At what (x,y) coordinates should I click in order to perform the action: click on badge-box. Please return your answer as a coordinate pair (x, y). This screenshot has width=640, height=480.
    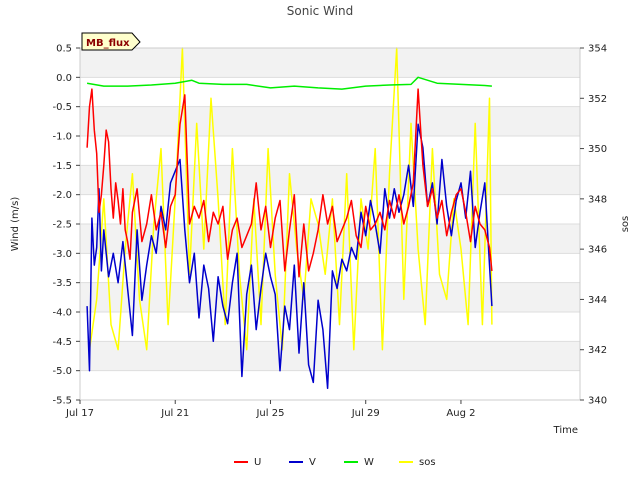
    Looking at the image, I should click on (111, 41).